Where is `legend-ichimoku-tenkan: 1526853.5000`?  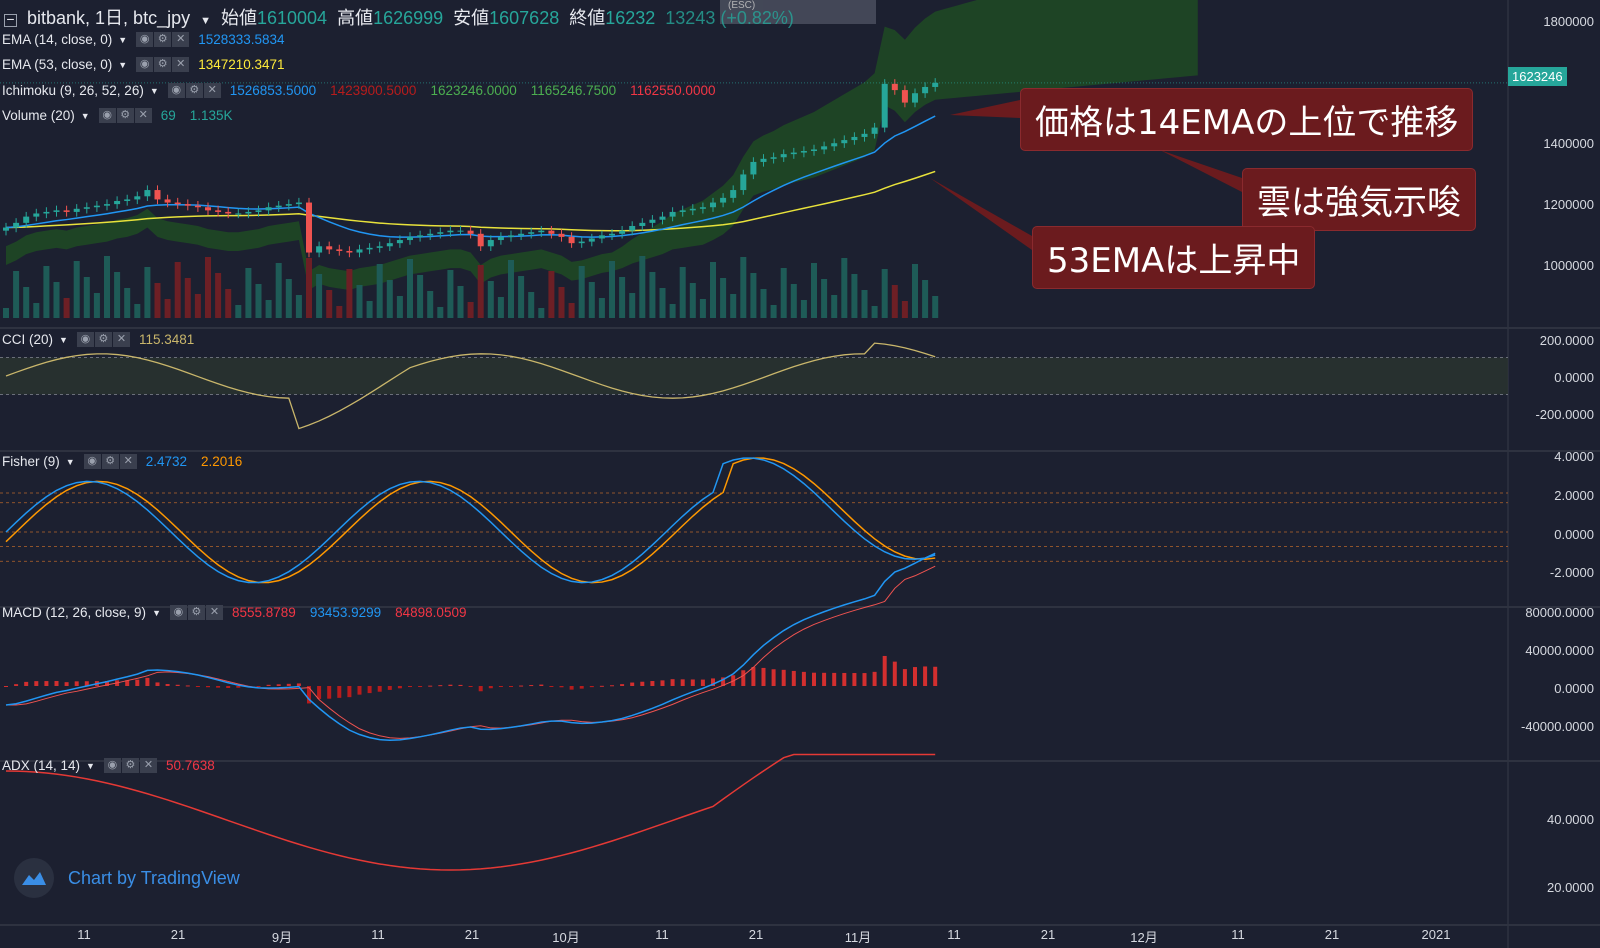
legend-ichimoku-tenkan: 1526853.5000 is located at coordinates (273, 90).